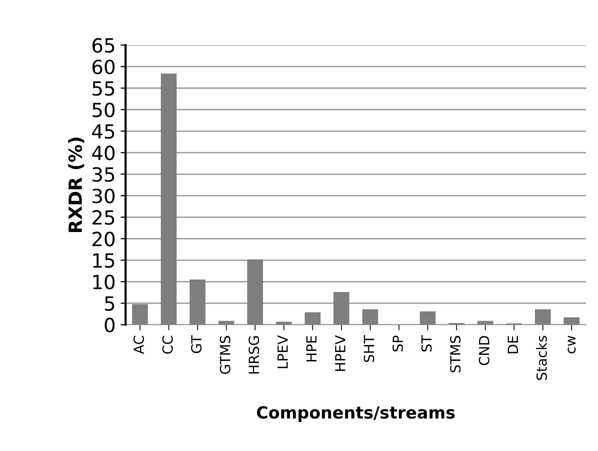  I want to click on y-axis-title: RXDR (%), so click(76, 185).